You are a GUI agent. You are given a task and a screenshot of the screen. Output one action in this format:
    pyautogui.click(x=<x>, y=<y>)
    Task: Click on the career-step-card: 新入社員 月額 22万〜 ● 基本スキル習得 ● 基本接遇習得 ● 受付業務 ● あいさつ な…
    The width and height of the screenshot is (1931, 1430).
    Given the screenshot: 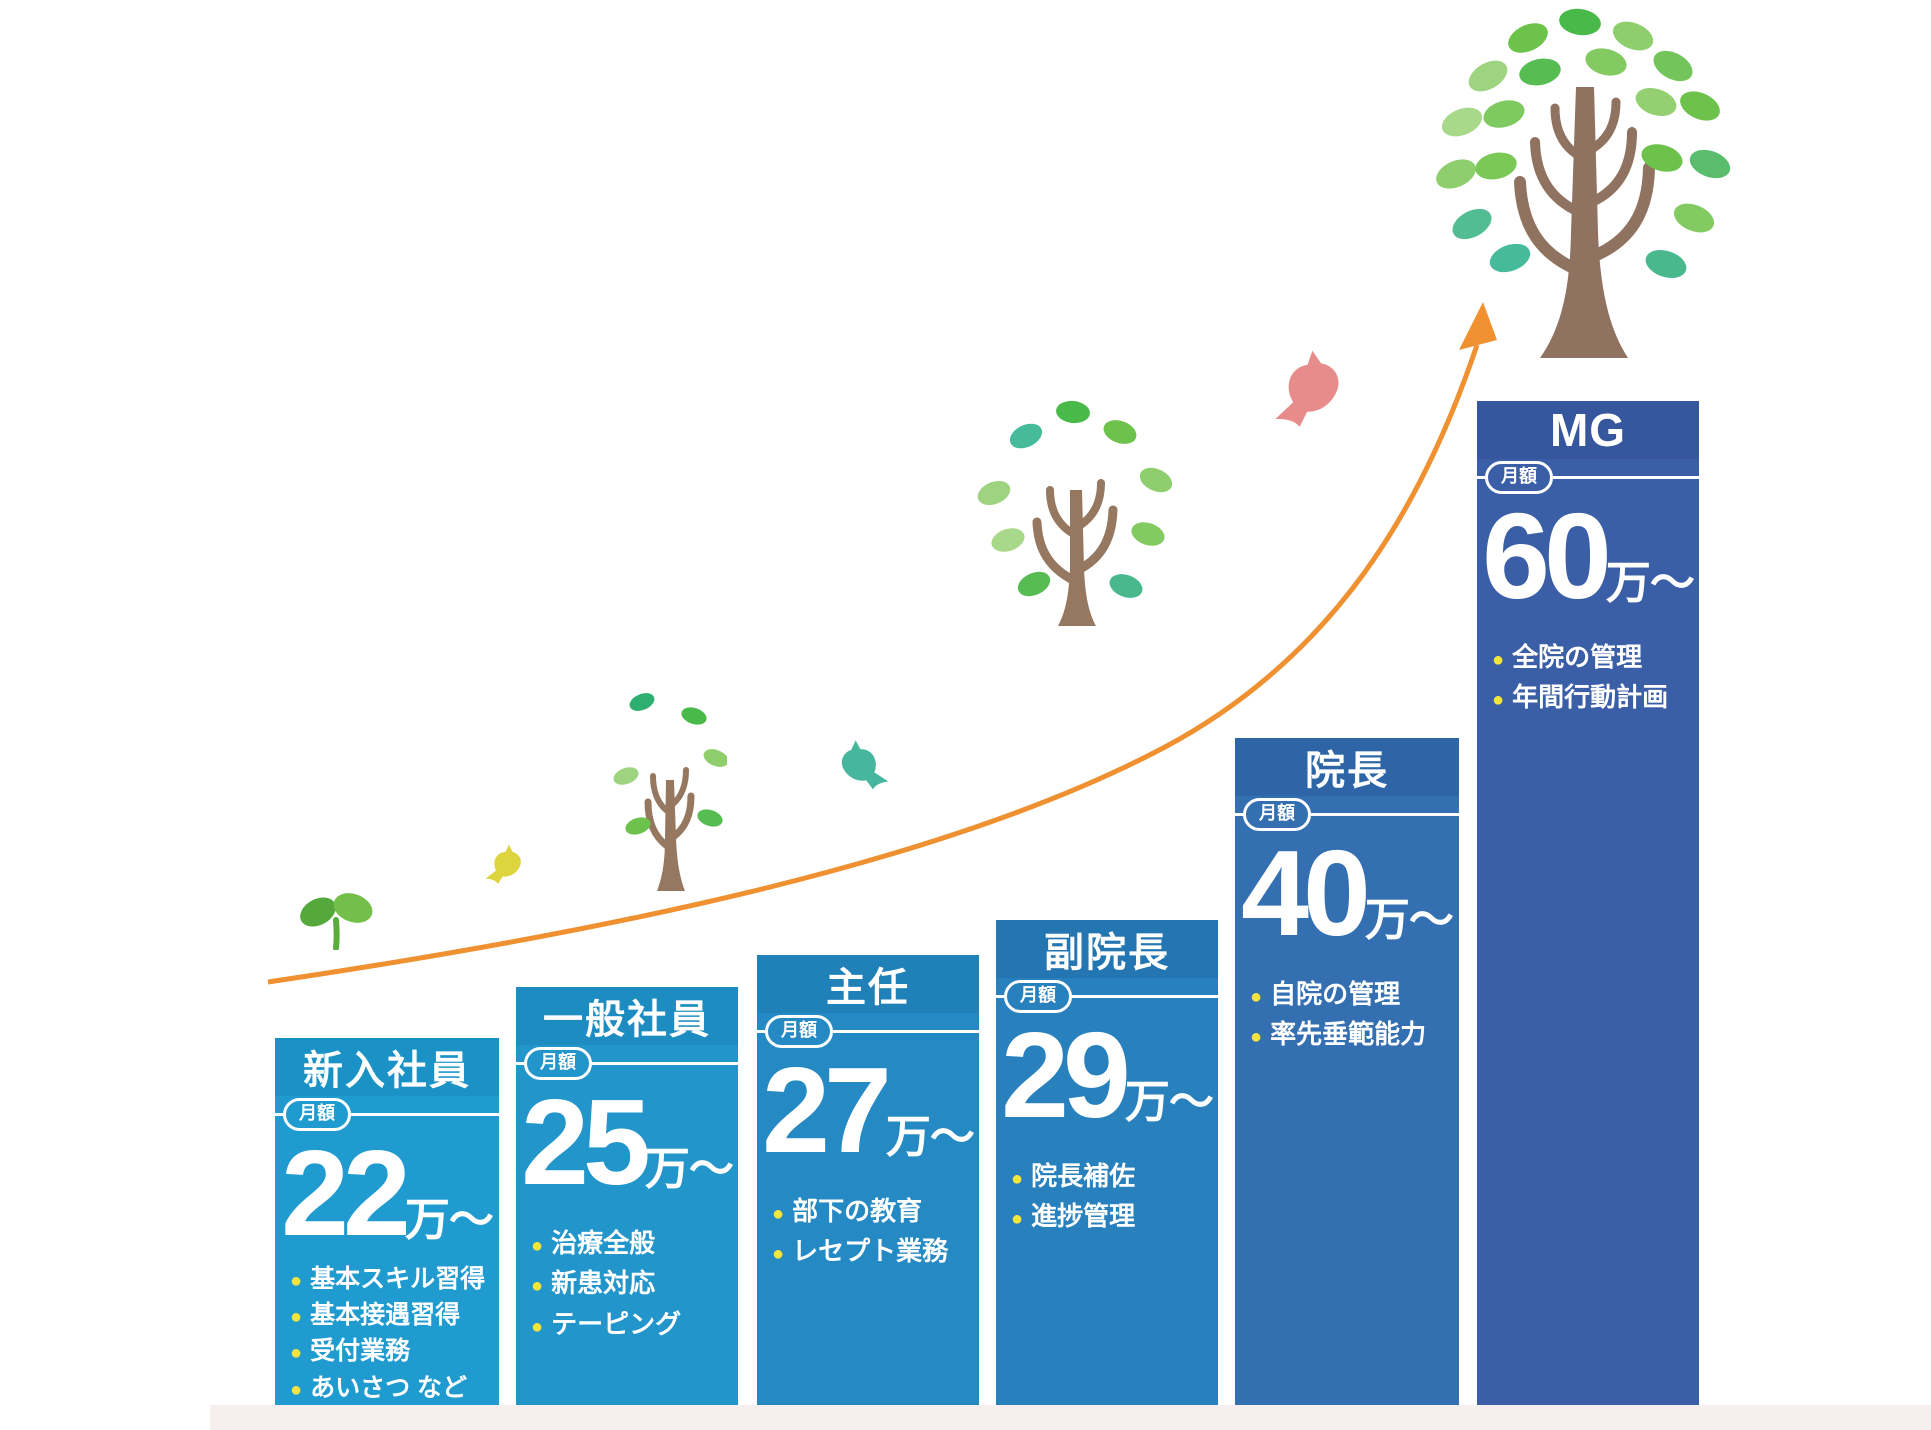 What is the action you would take?
    pyautogui.click(x=387, y=1221)
    